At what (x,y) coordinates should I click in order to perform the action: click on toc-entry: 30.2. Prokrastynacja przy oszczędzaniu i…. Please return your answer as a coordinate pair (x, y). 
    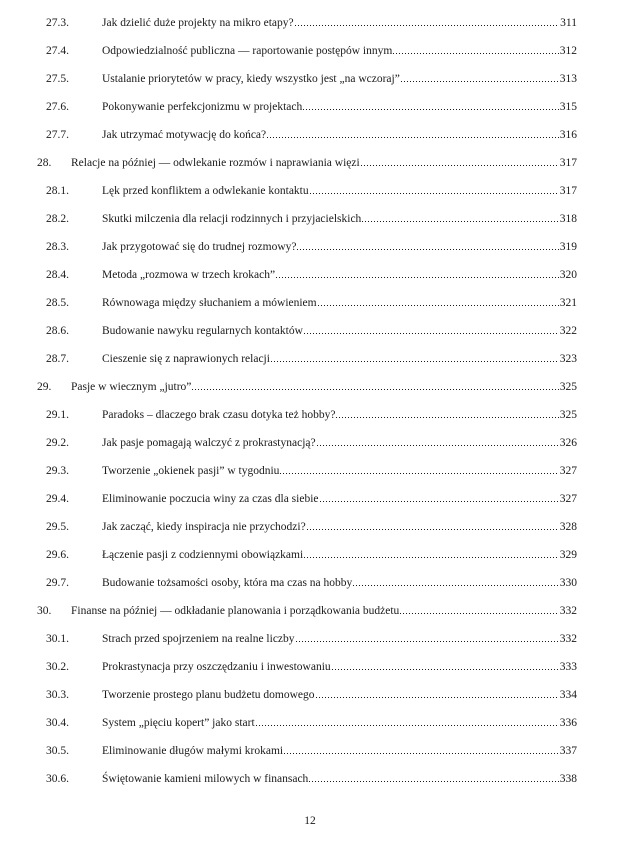
    Looking at the image, I should click on (310, 667).